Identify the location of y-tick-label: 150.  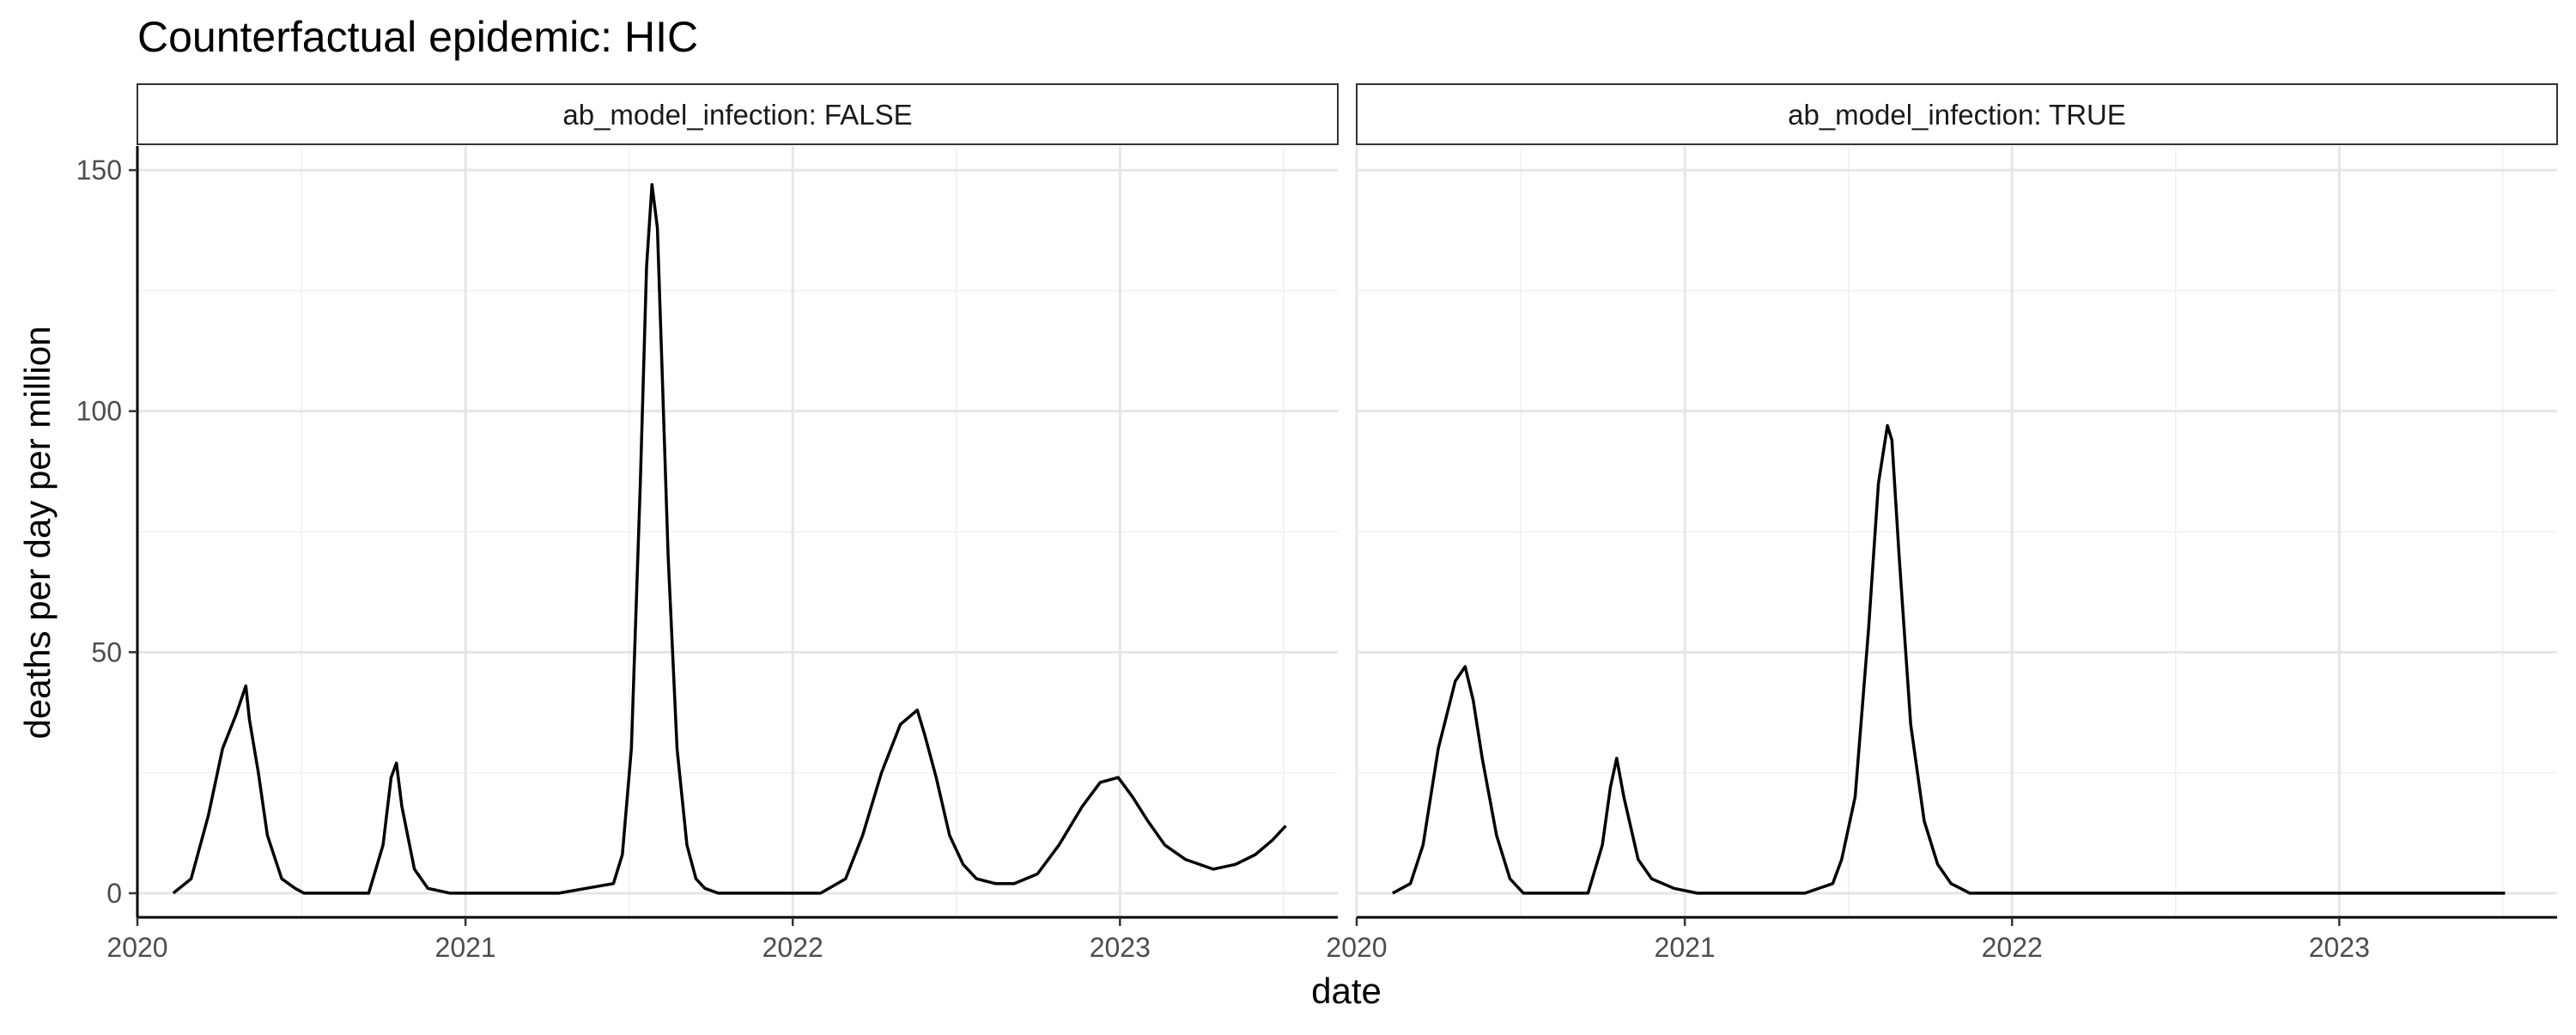
(99, 170).